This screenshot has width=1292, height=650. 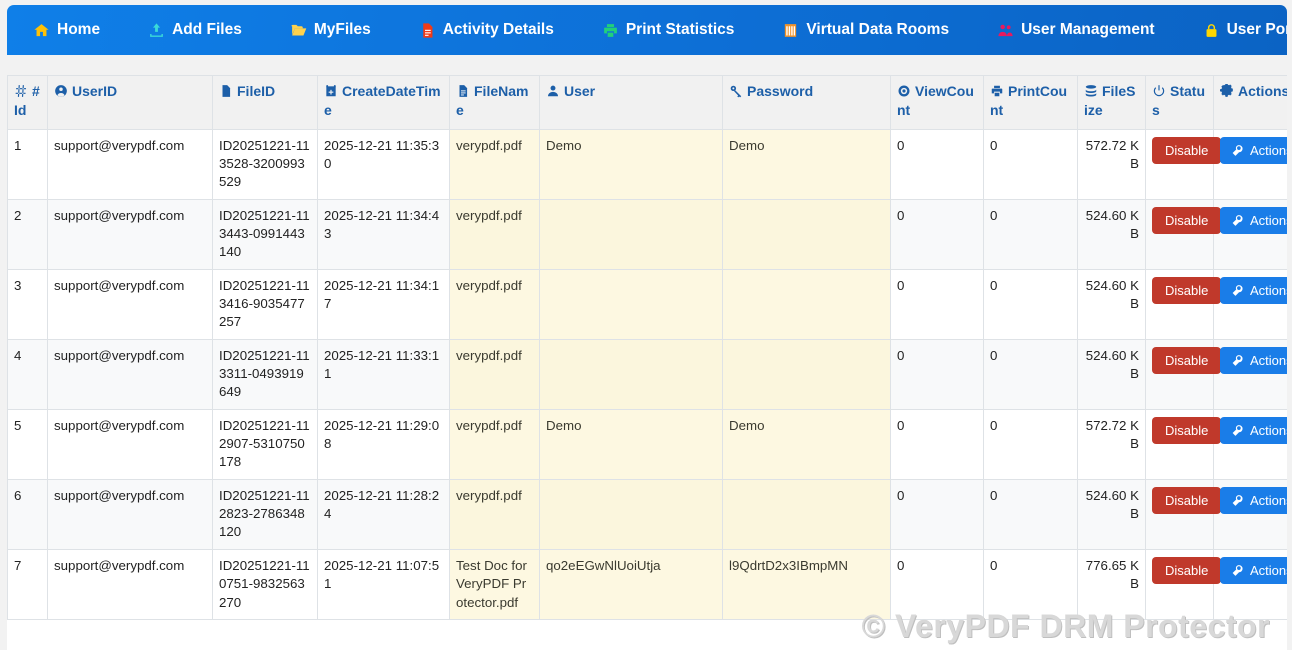 What do you see at coordinates (1256, 30) in the screenshot?
I see `nav-item-label: User Portal Login` at bounding box center [1256, 30].